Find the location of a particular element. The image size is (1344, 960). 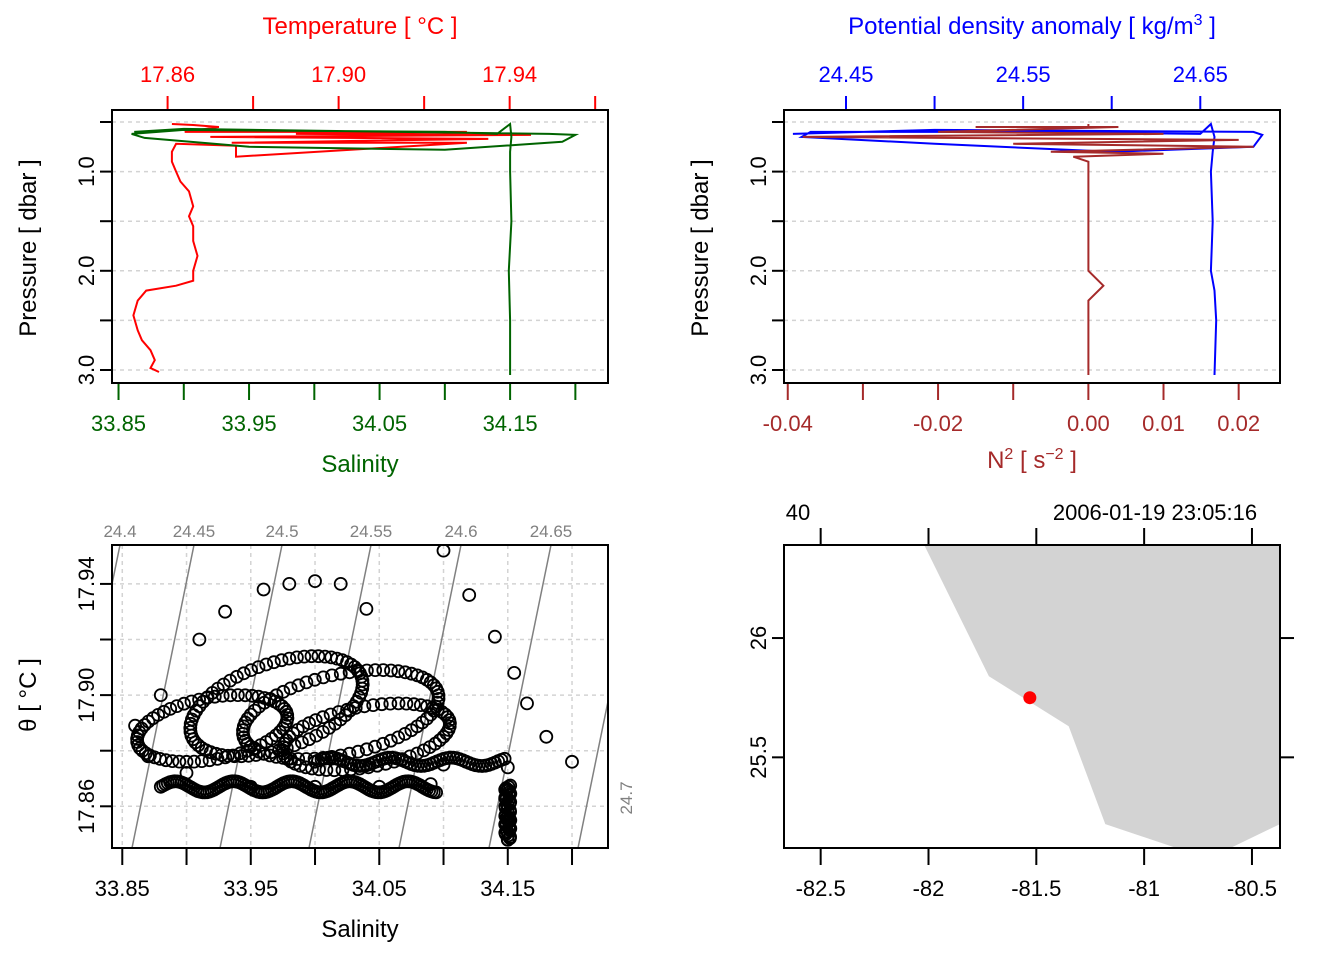

series-line-n2 is located at coordinates (1028, 249).